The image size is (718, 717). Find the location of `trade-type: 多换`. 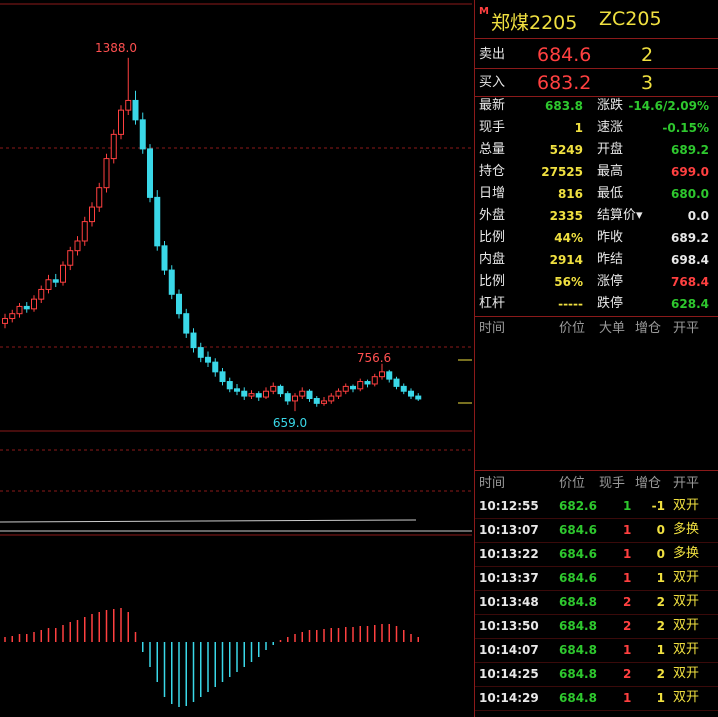

trade-type: 多换 is located at coordinates (686, 529).